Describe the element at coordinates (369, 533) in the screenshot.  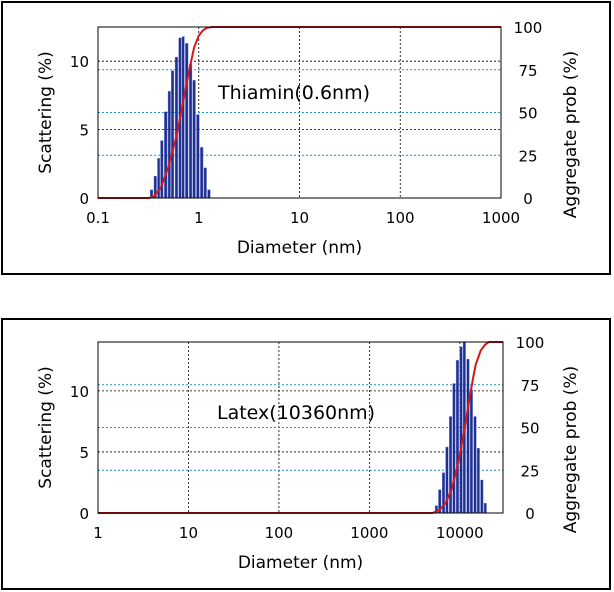
I see `c1-x-tick-label-3: 1000` at that location.